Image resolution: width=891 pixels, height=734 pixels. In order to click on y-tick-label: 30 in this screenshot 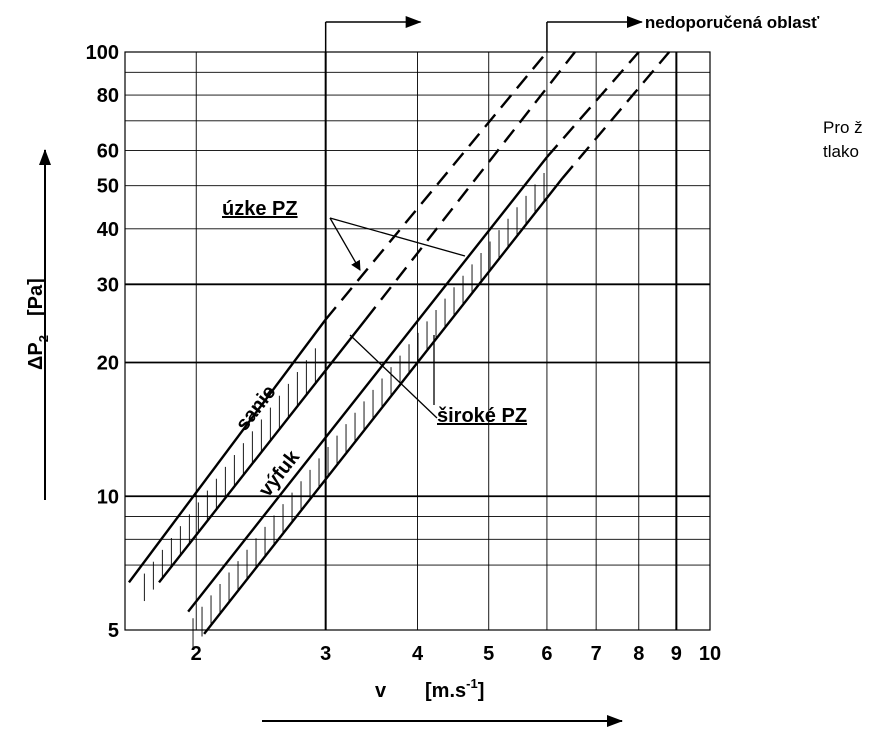, I will do `click(108, 285)`.